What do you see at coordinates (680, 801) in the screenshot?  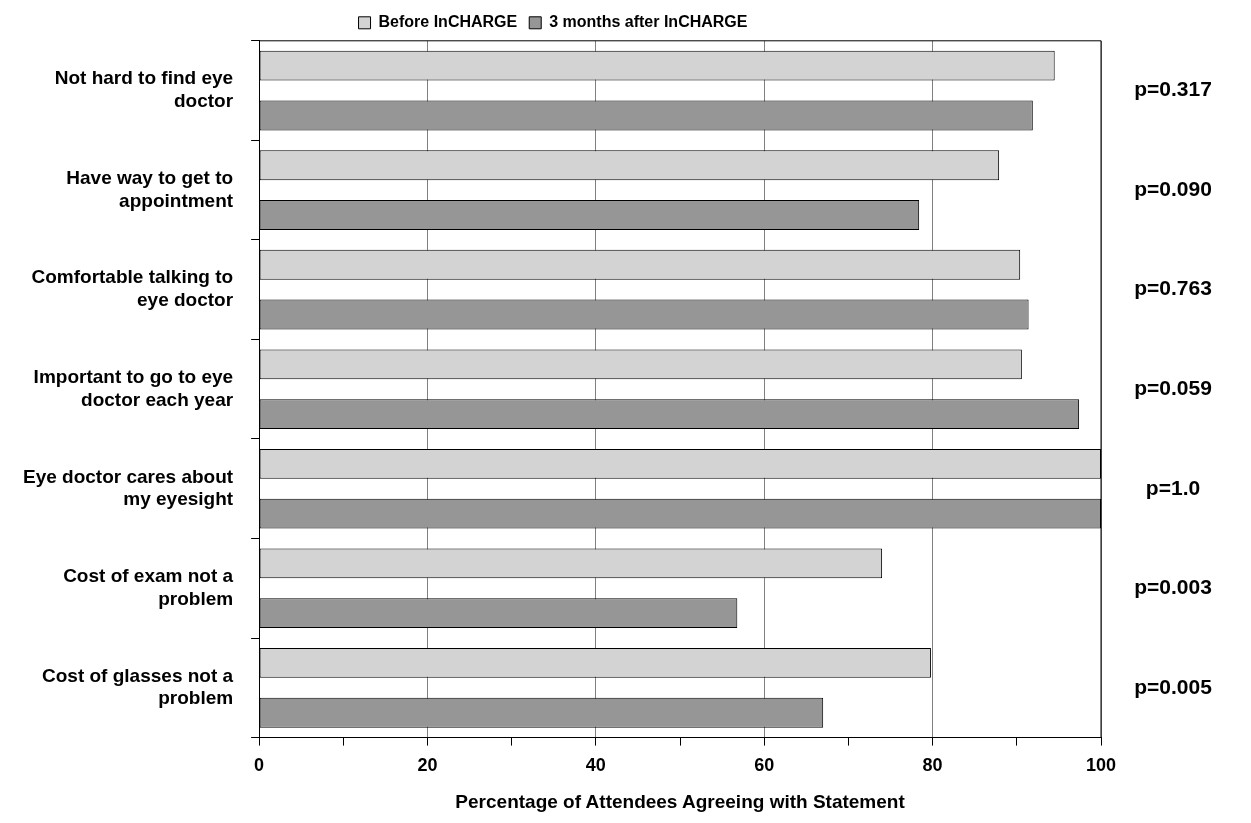 I see `x-axis-title: Percentage of Attendees Agreeing with Statement` at bounding box center [680, 801].